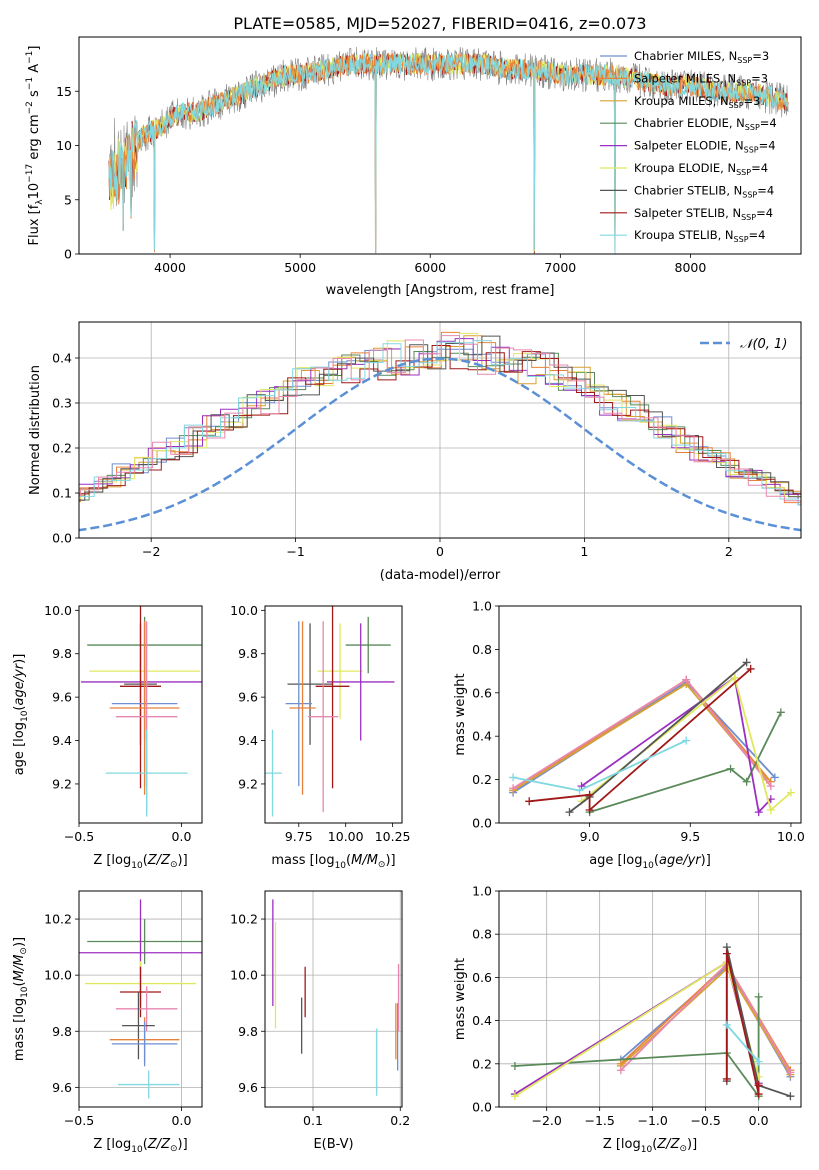 This screenshot has width=819, height=1170. Describe the element at coordinates (440, 551) in the screenshot. I see `x-tick-label: 0` at that location.